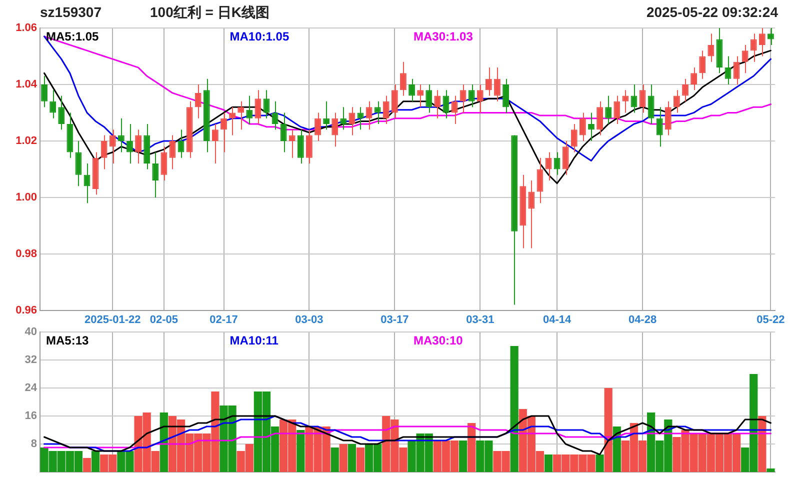 This screenshot has height=500, width=800. What do you see at coordinates (26, 254) in the screenshot?
I see `y-tick-label: 0.98` at bounding box center [26, 254].